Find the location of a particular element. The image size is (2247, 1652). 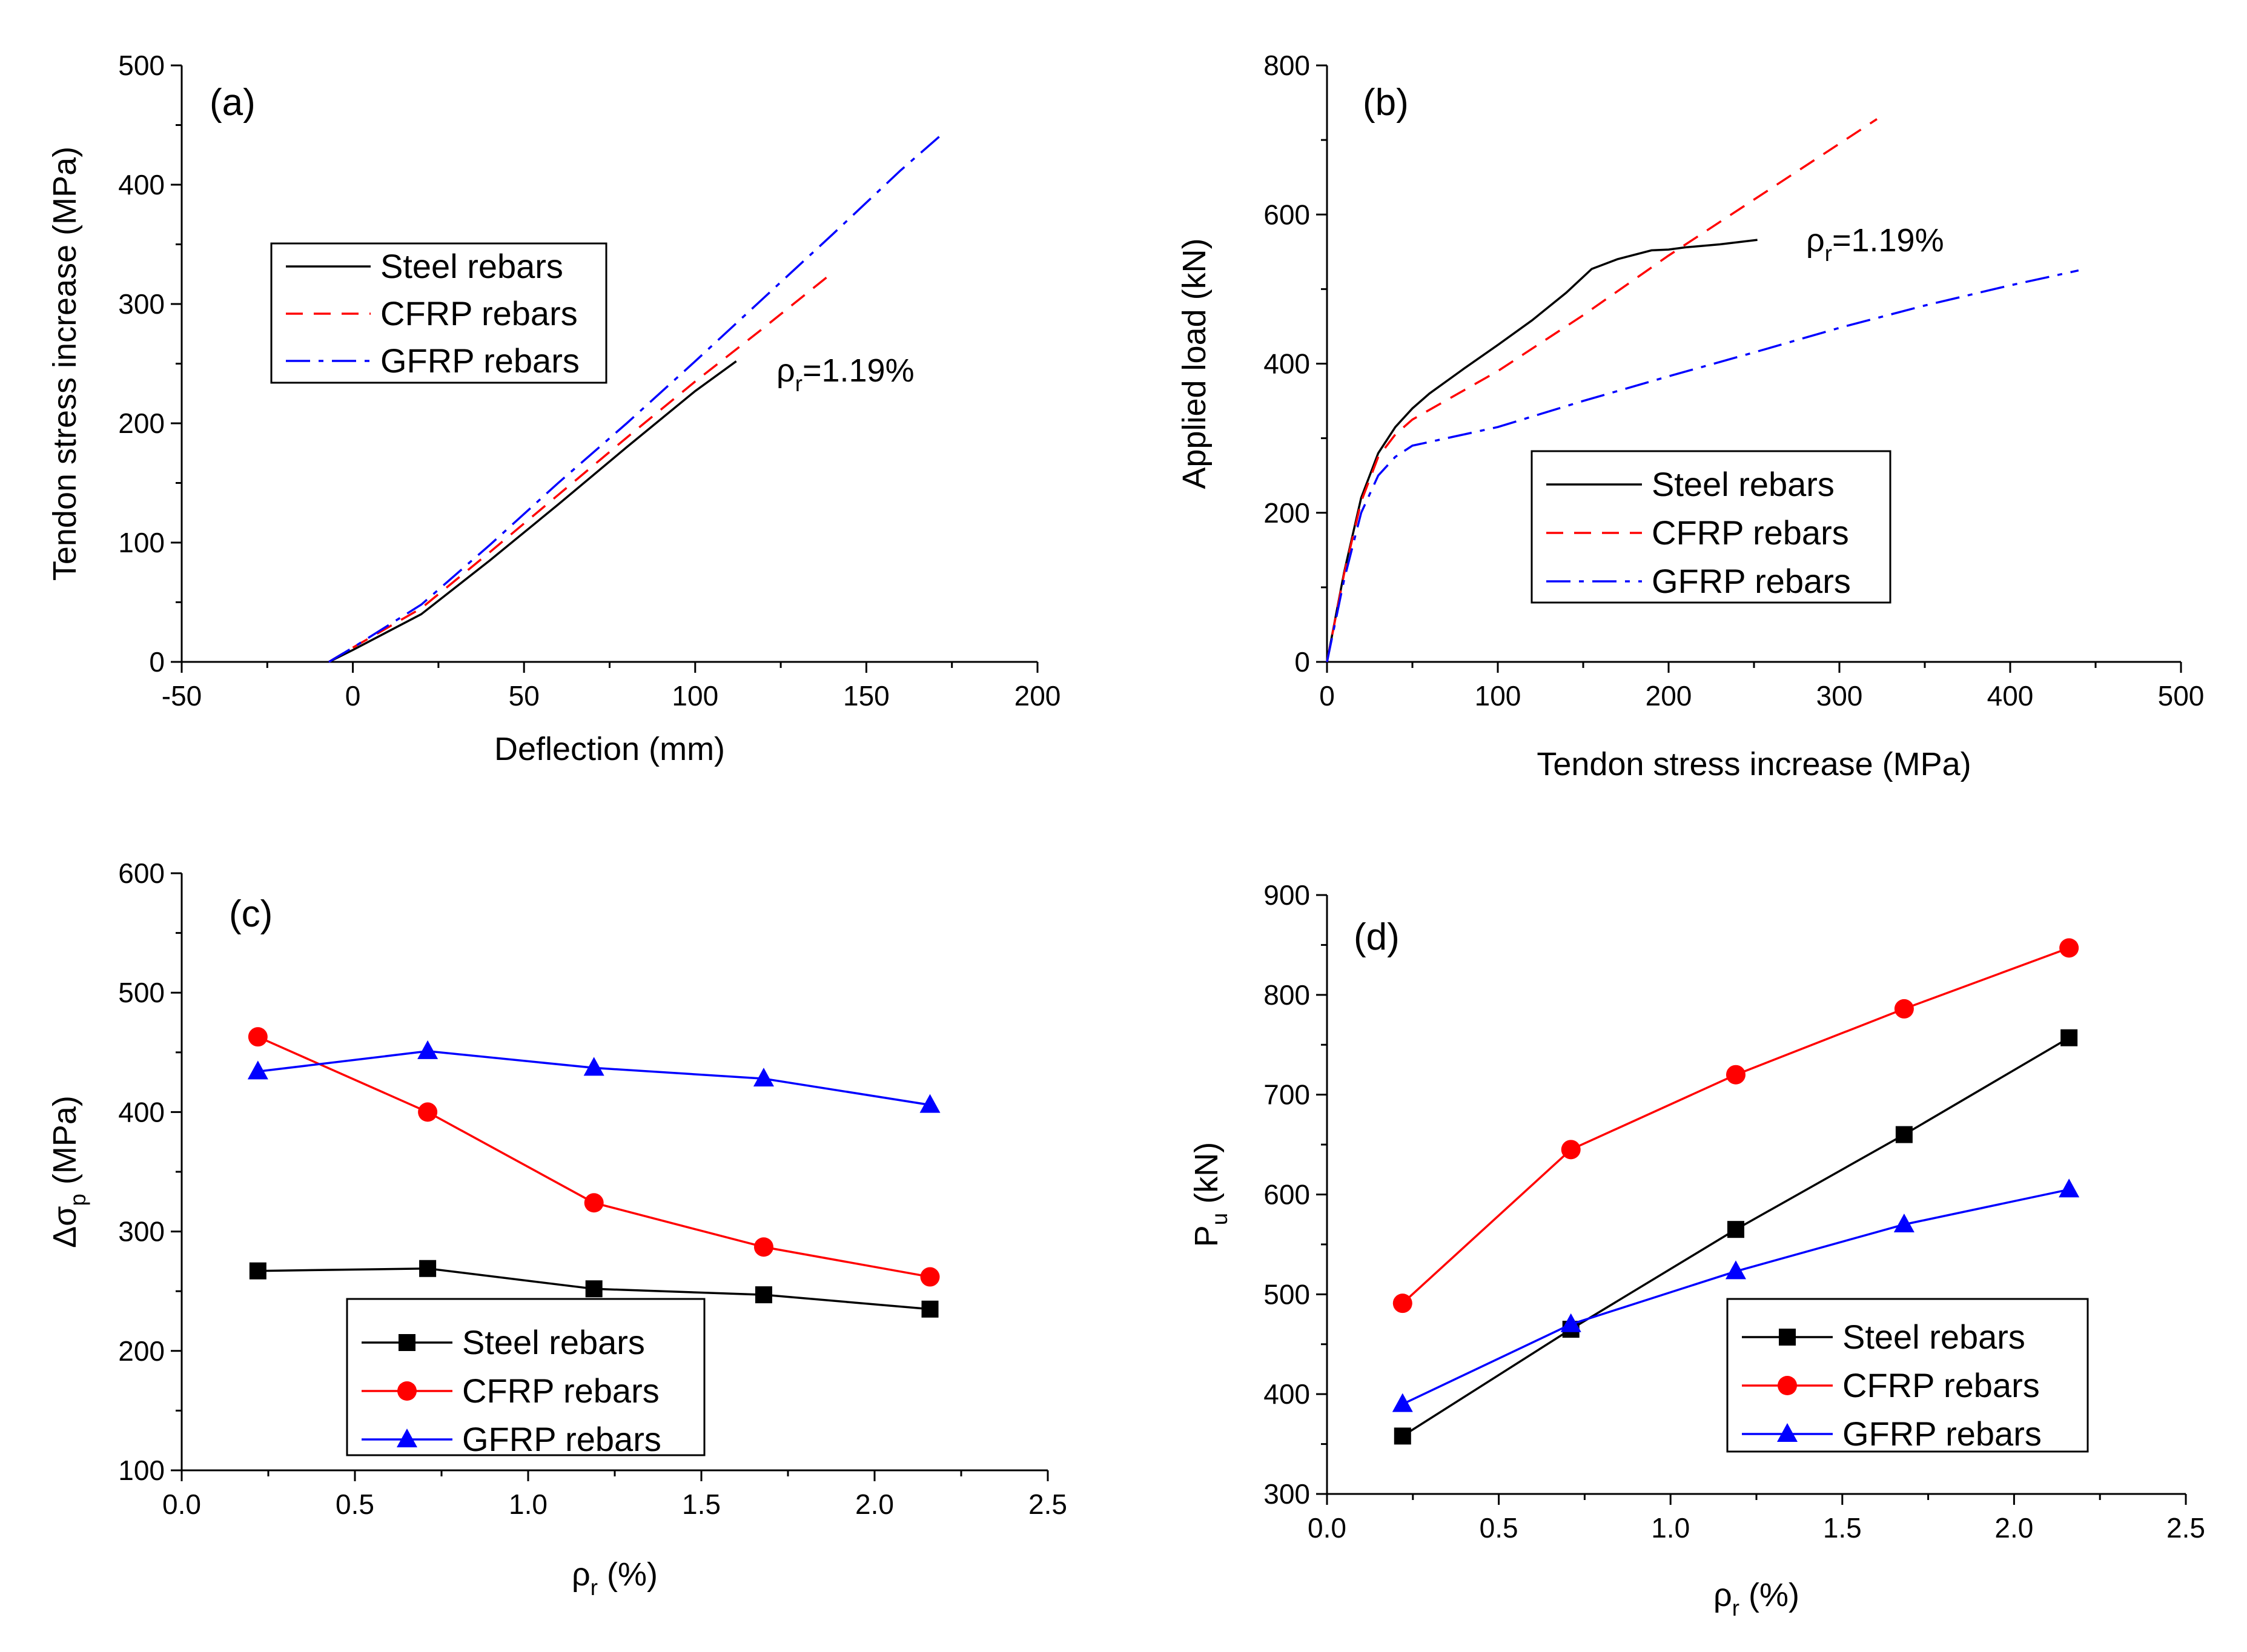

x-tick-label: 2.5 is located at coordinates (2185, 1528).